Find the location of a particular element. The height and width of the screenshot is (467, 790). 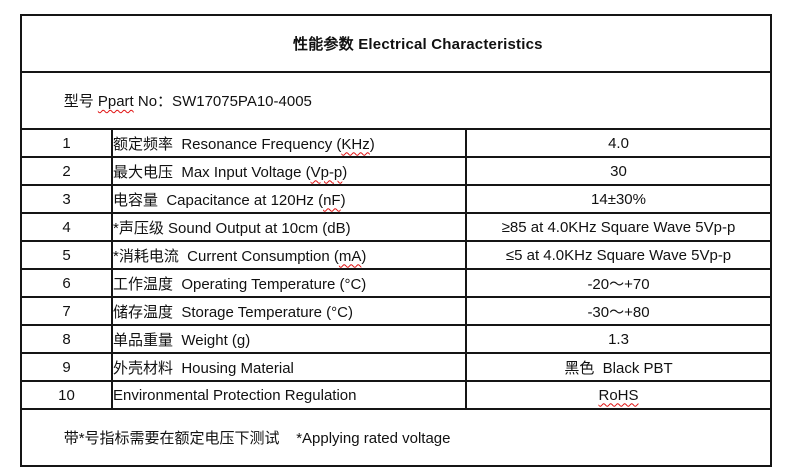

table-row: 3 电容量 Capacitance at 120Hz (nF) 14±30% is located at coordinates (396, 199).